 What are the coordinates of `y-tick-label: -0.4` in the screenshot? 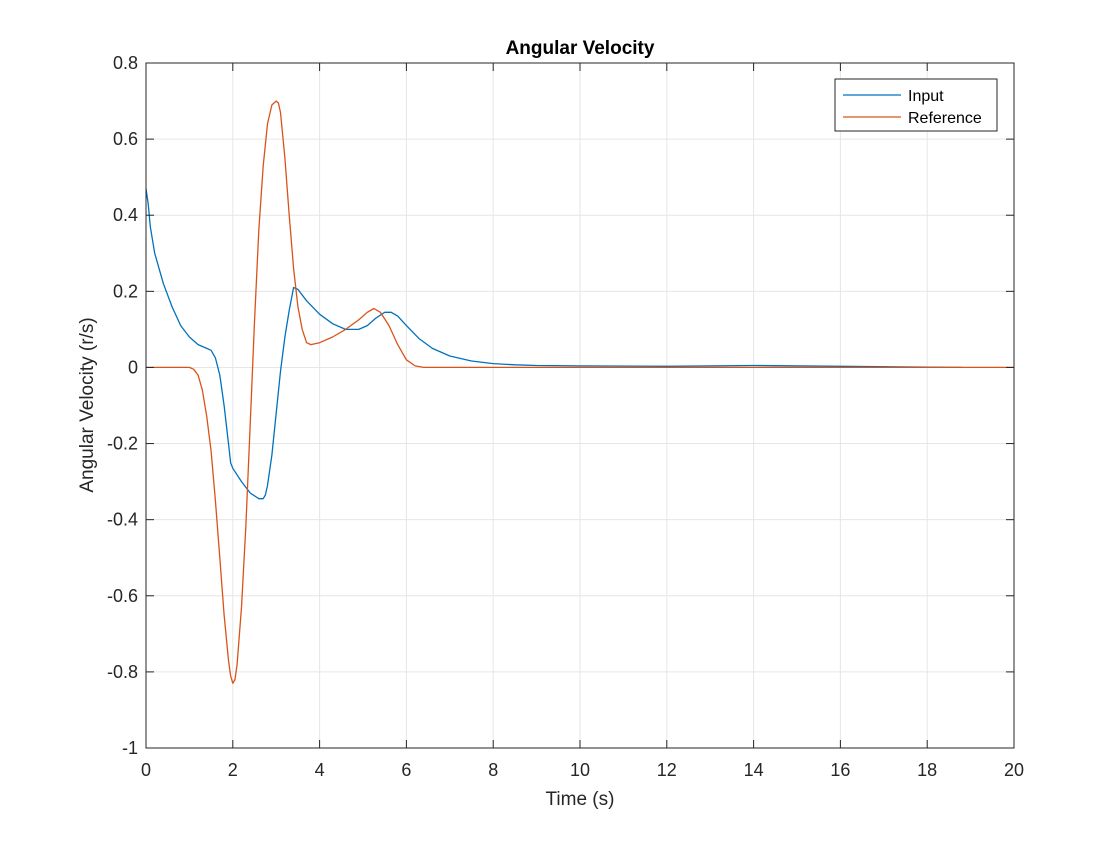 It's located at (122, 520).